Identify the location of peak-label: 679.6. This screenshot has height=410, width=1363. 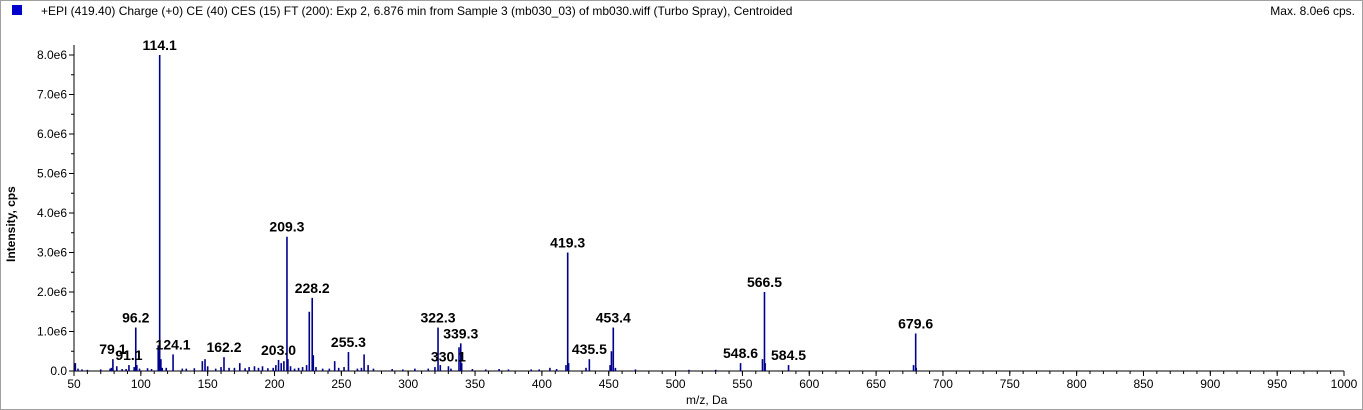
(915, 323).